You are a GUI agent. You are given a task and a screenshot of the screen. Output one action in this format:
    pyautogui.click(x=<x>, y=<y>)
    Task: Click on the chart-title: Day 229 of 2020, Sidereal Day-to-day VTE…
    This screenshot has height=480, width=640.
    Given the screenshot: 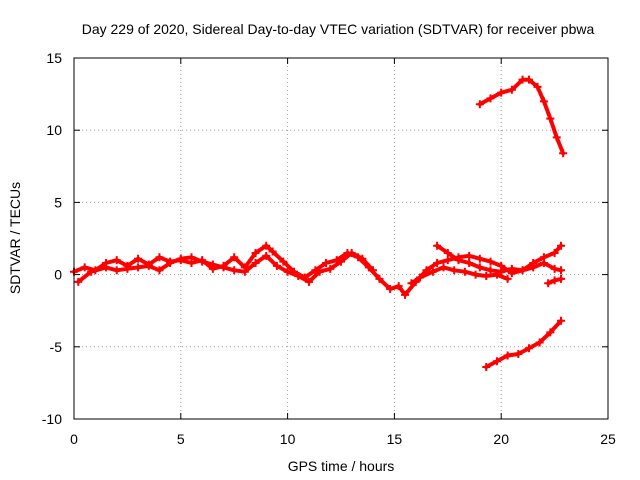 What is the action you would take?
    pyautogui.click(x=338, y=29)
    